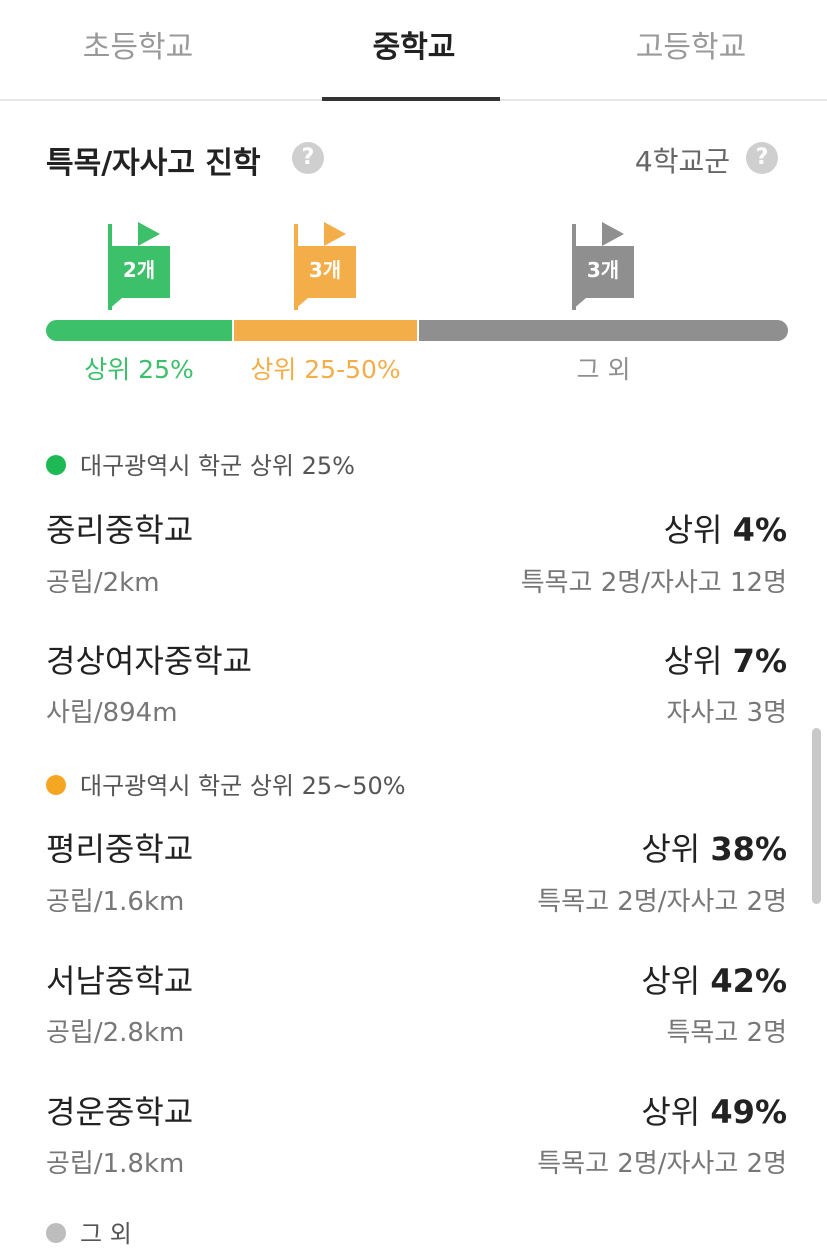 The image size is (827, 1249). I want to click on school-name: 경운중학교, so click(120, 1112).